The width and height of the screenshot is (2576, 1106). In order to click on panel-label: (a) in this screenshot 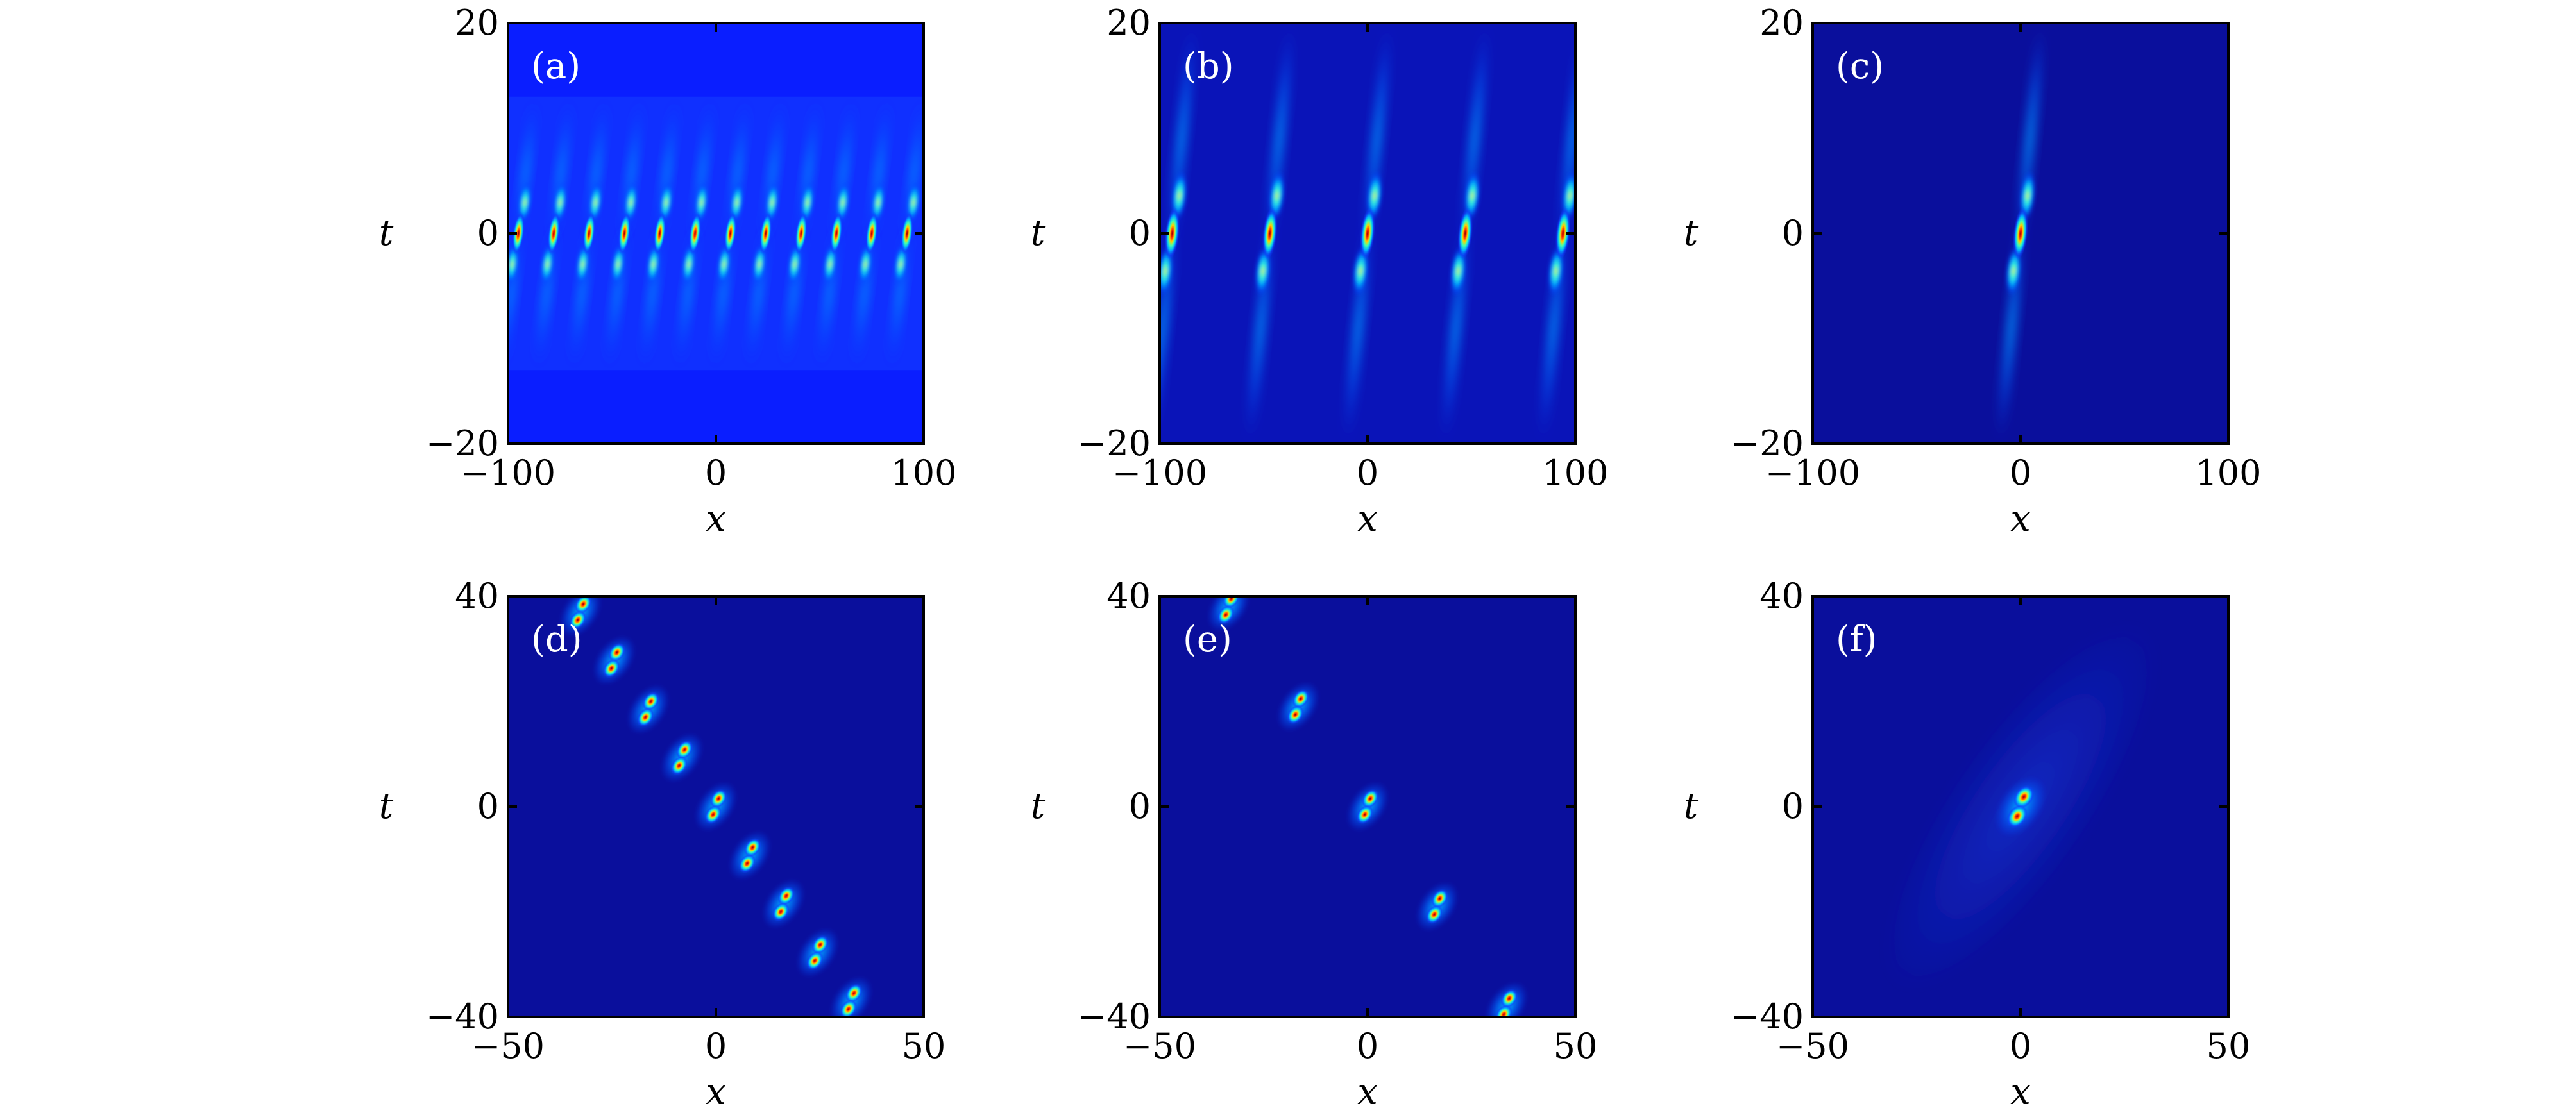, I will do `click(555, 66)`.